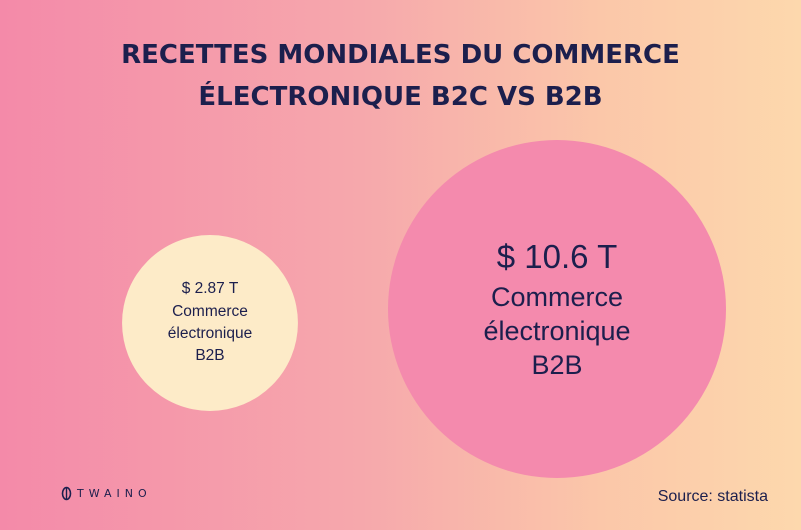 The image size is (801, 530). Describe the element at coordinates (557, 256) in the screenshot. I see `bubble-value-label: $ 10.6 T` at that location.